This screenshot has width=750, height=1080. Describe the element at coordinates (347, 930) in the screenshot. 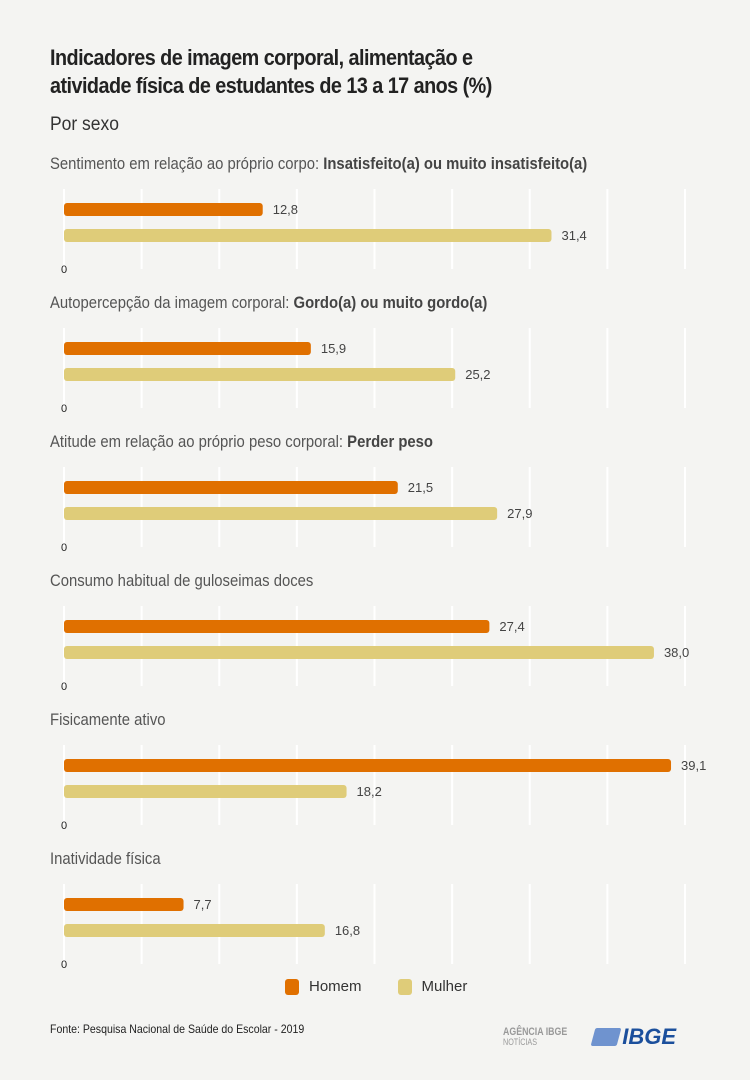

I see `data-label: 16,8` at that location.